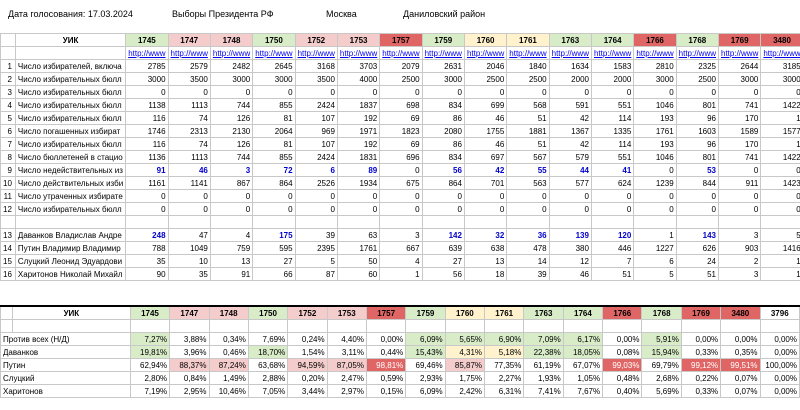 The width and height of the screenshot is (800, 410). I want to click on percent-cell: 7,67%, so click(583, 391).